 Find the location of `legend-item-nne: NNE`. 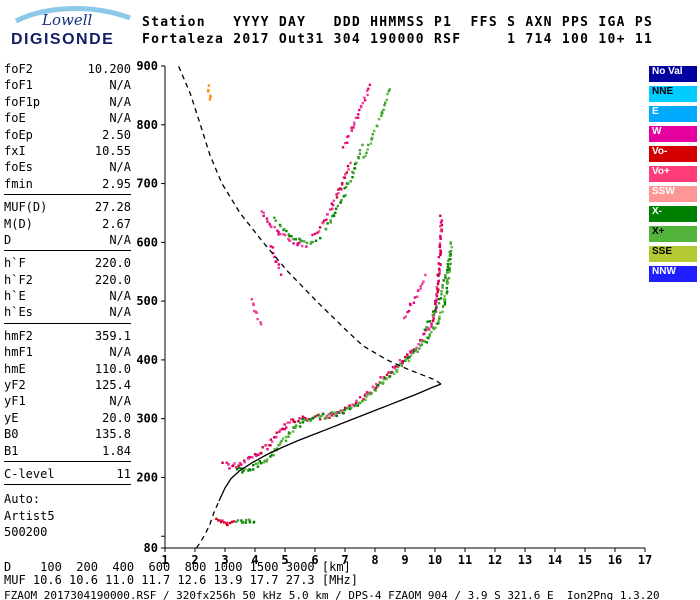

legend-item-nne: NNE is located at coordinates (673, 94).